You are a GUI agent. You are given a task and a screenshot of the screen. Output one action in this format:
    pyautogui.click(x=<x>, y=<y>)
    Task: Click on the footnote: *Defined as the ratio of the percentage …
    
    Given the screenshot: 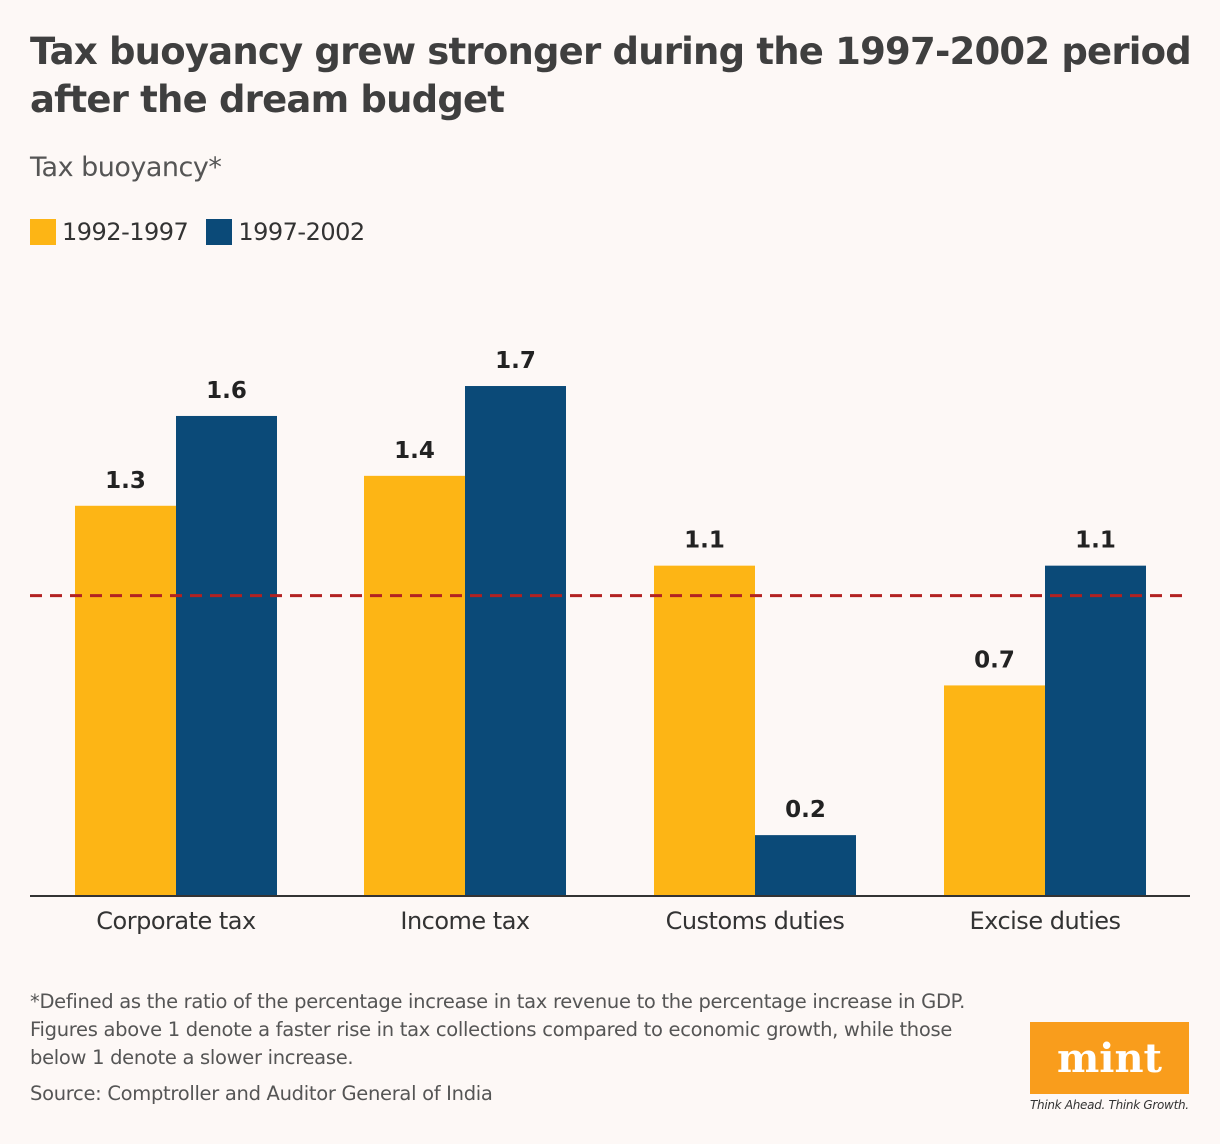 What is the action you would take?
    pyautogui.click(x=497, y=1029)
    